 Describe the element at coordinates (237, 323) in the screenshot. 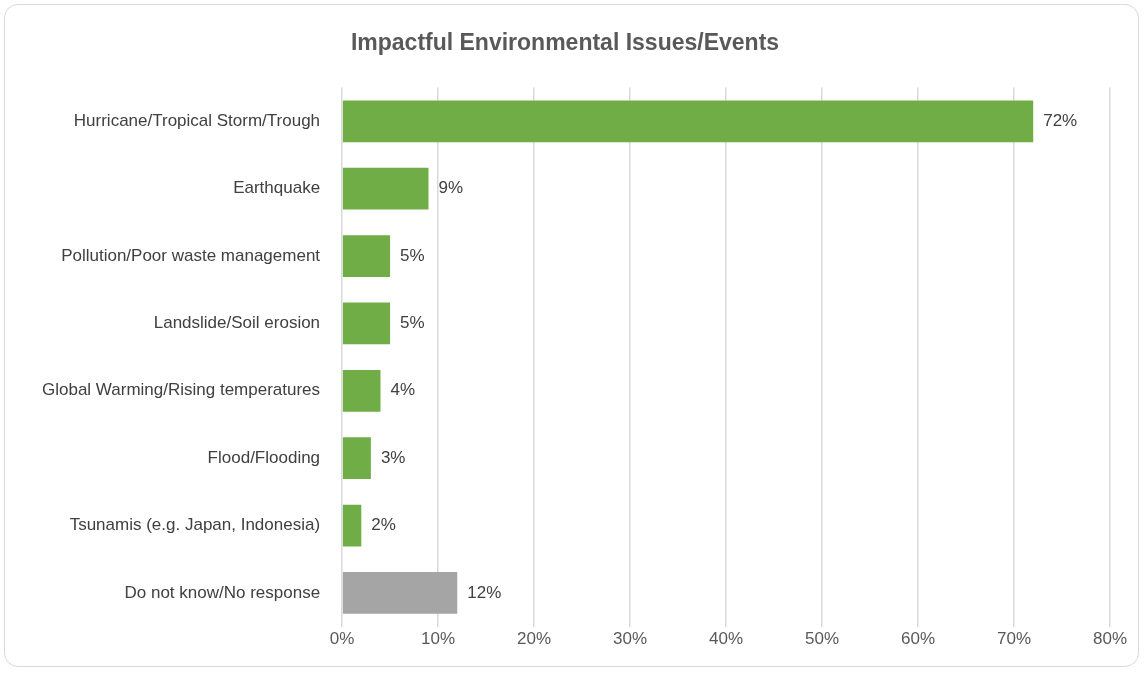

I see `y-tick-label: Landslide/Soil erosion` at that location.